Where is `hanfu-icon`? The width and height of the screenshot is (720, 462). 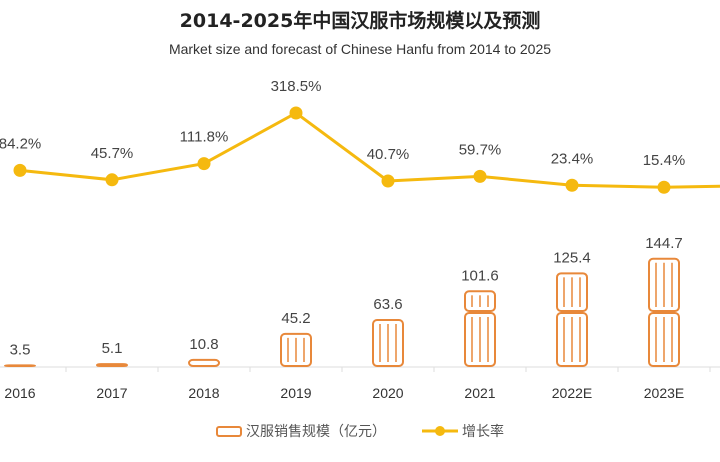 hanfu-icon is located at coordinates (229, 431).